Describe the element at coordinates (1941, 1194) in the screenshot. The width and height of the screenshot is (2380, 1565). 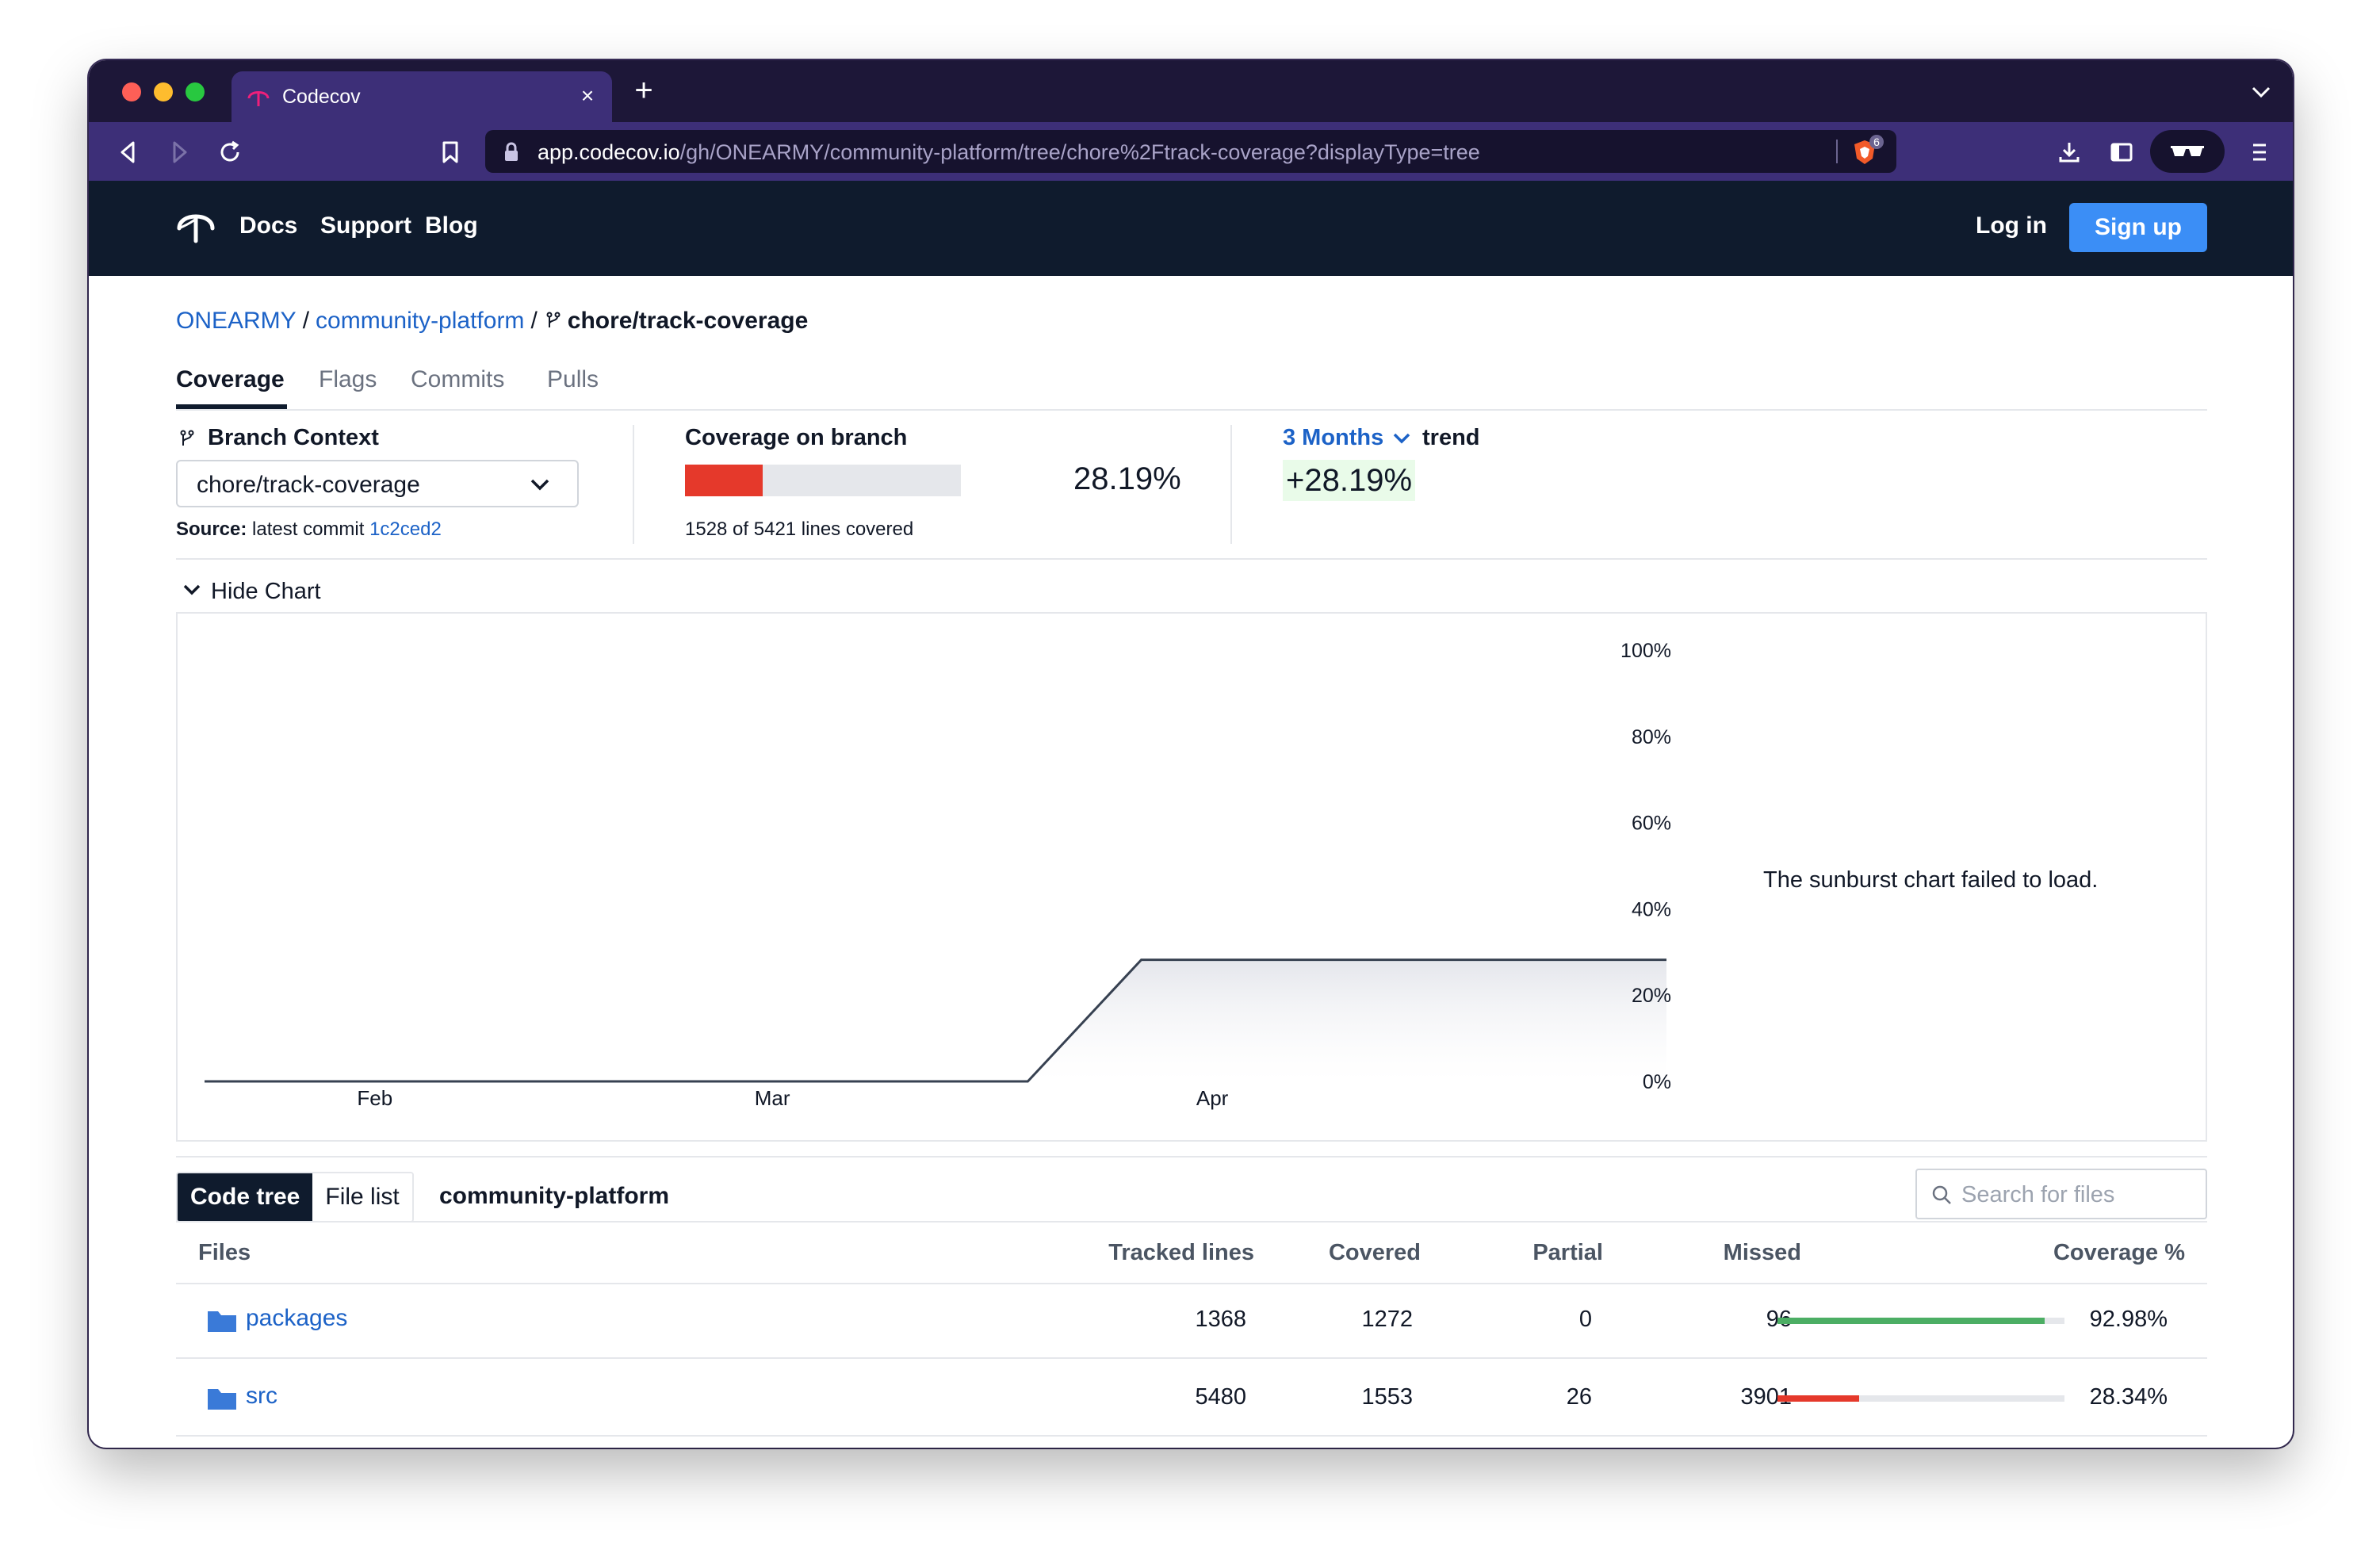
I see `search-icon` at that location.